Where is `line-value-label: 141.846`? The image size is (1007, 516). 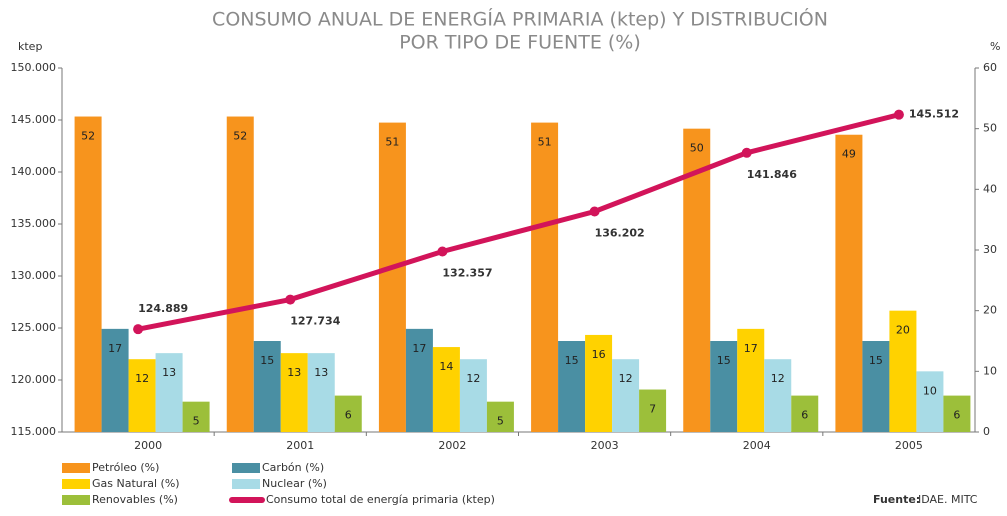
line-value-label: 141.846 is located at coordinates (772, 174).